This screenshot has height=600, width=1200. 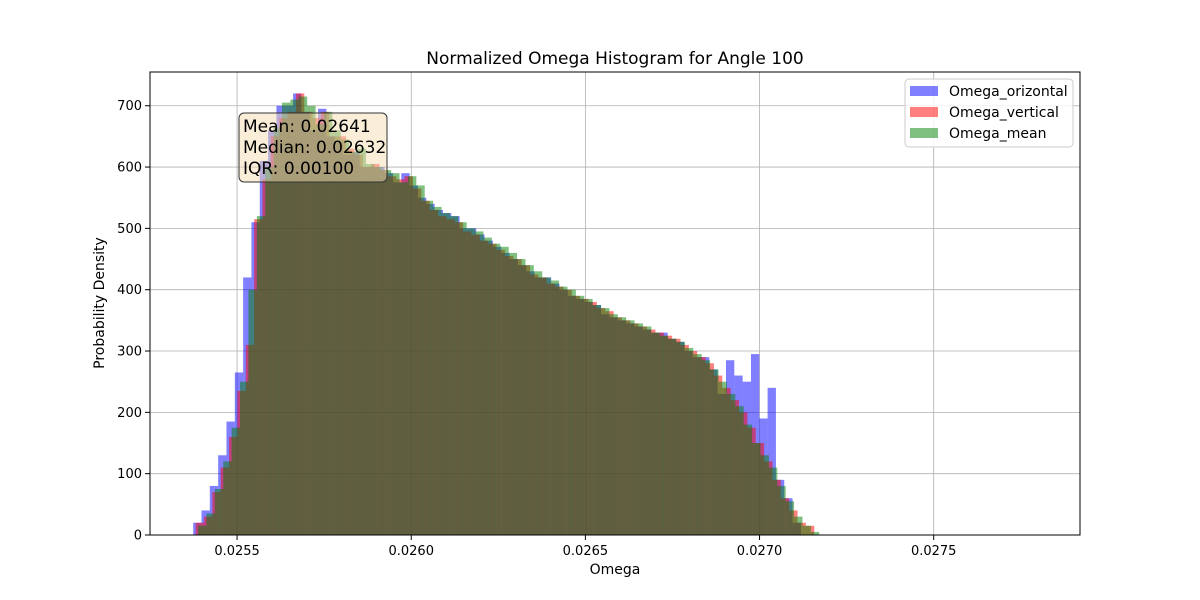 I want to click on legend-box, so click(x=989, y=113).